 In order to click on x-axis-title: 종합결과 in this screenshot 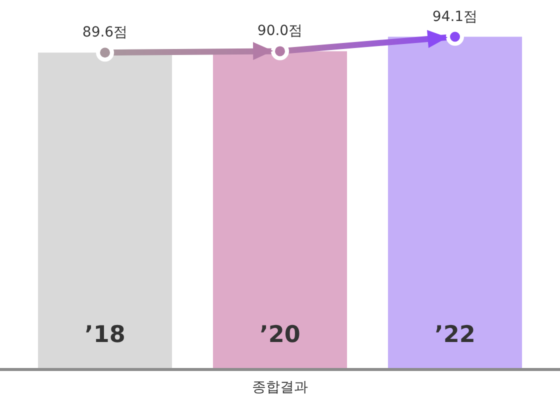, I will do `click(280, 388)`.